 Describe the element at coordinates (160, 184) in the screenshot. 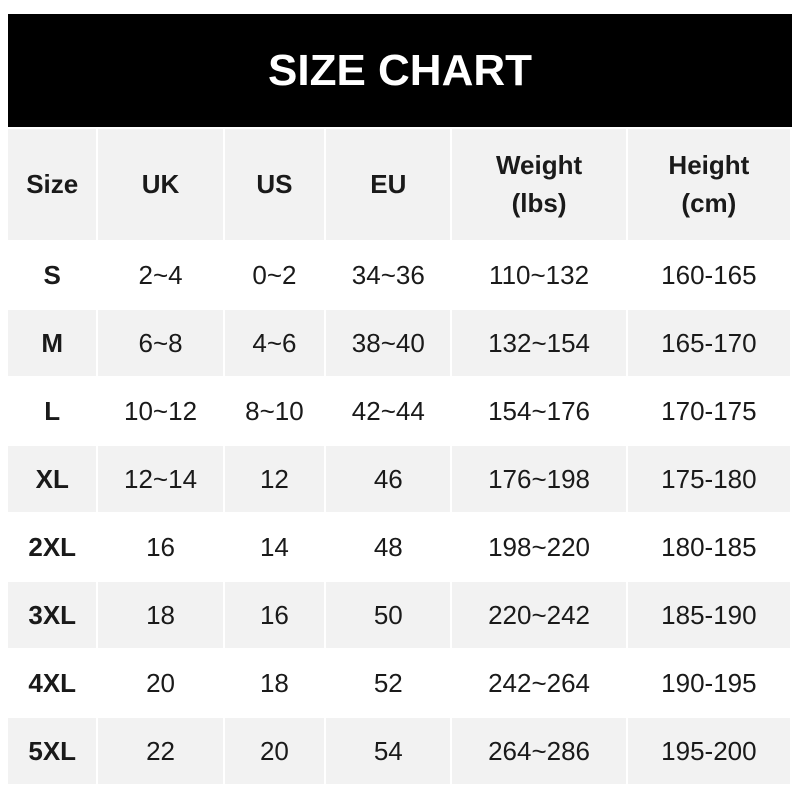

I see `header-uk: UK` at that location.